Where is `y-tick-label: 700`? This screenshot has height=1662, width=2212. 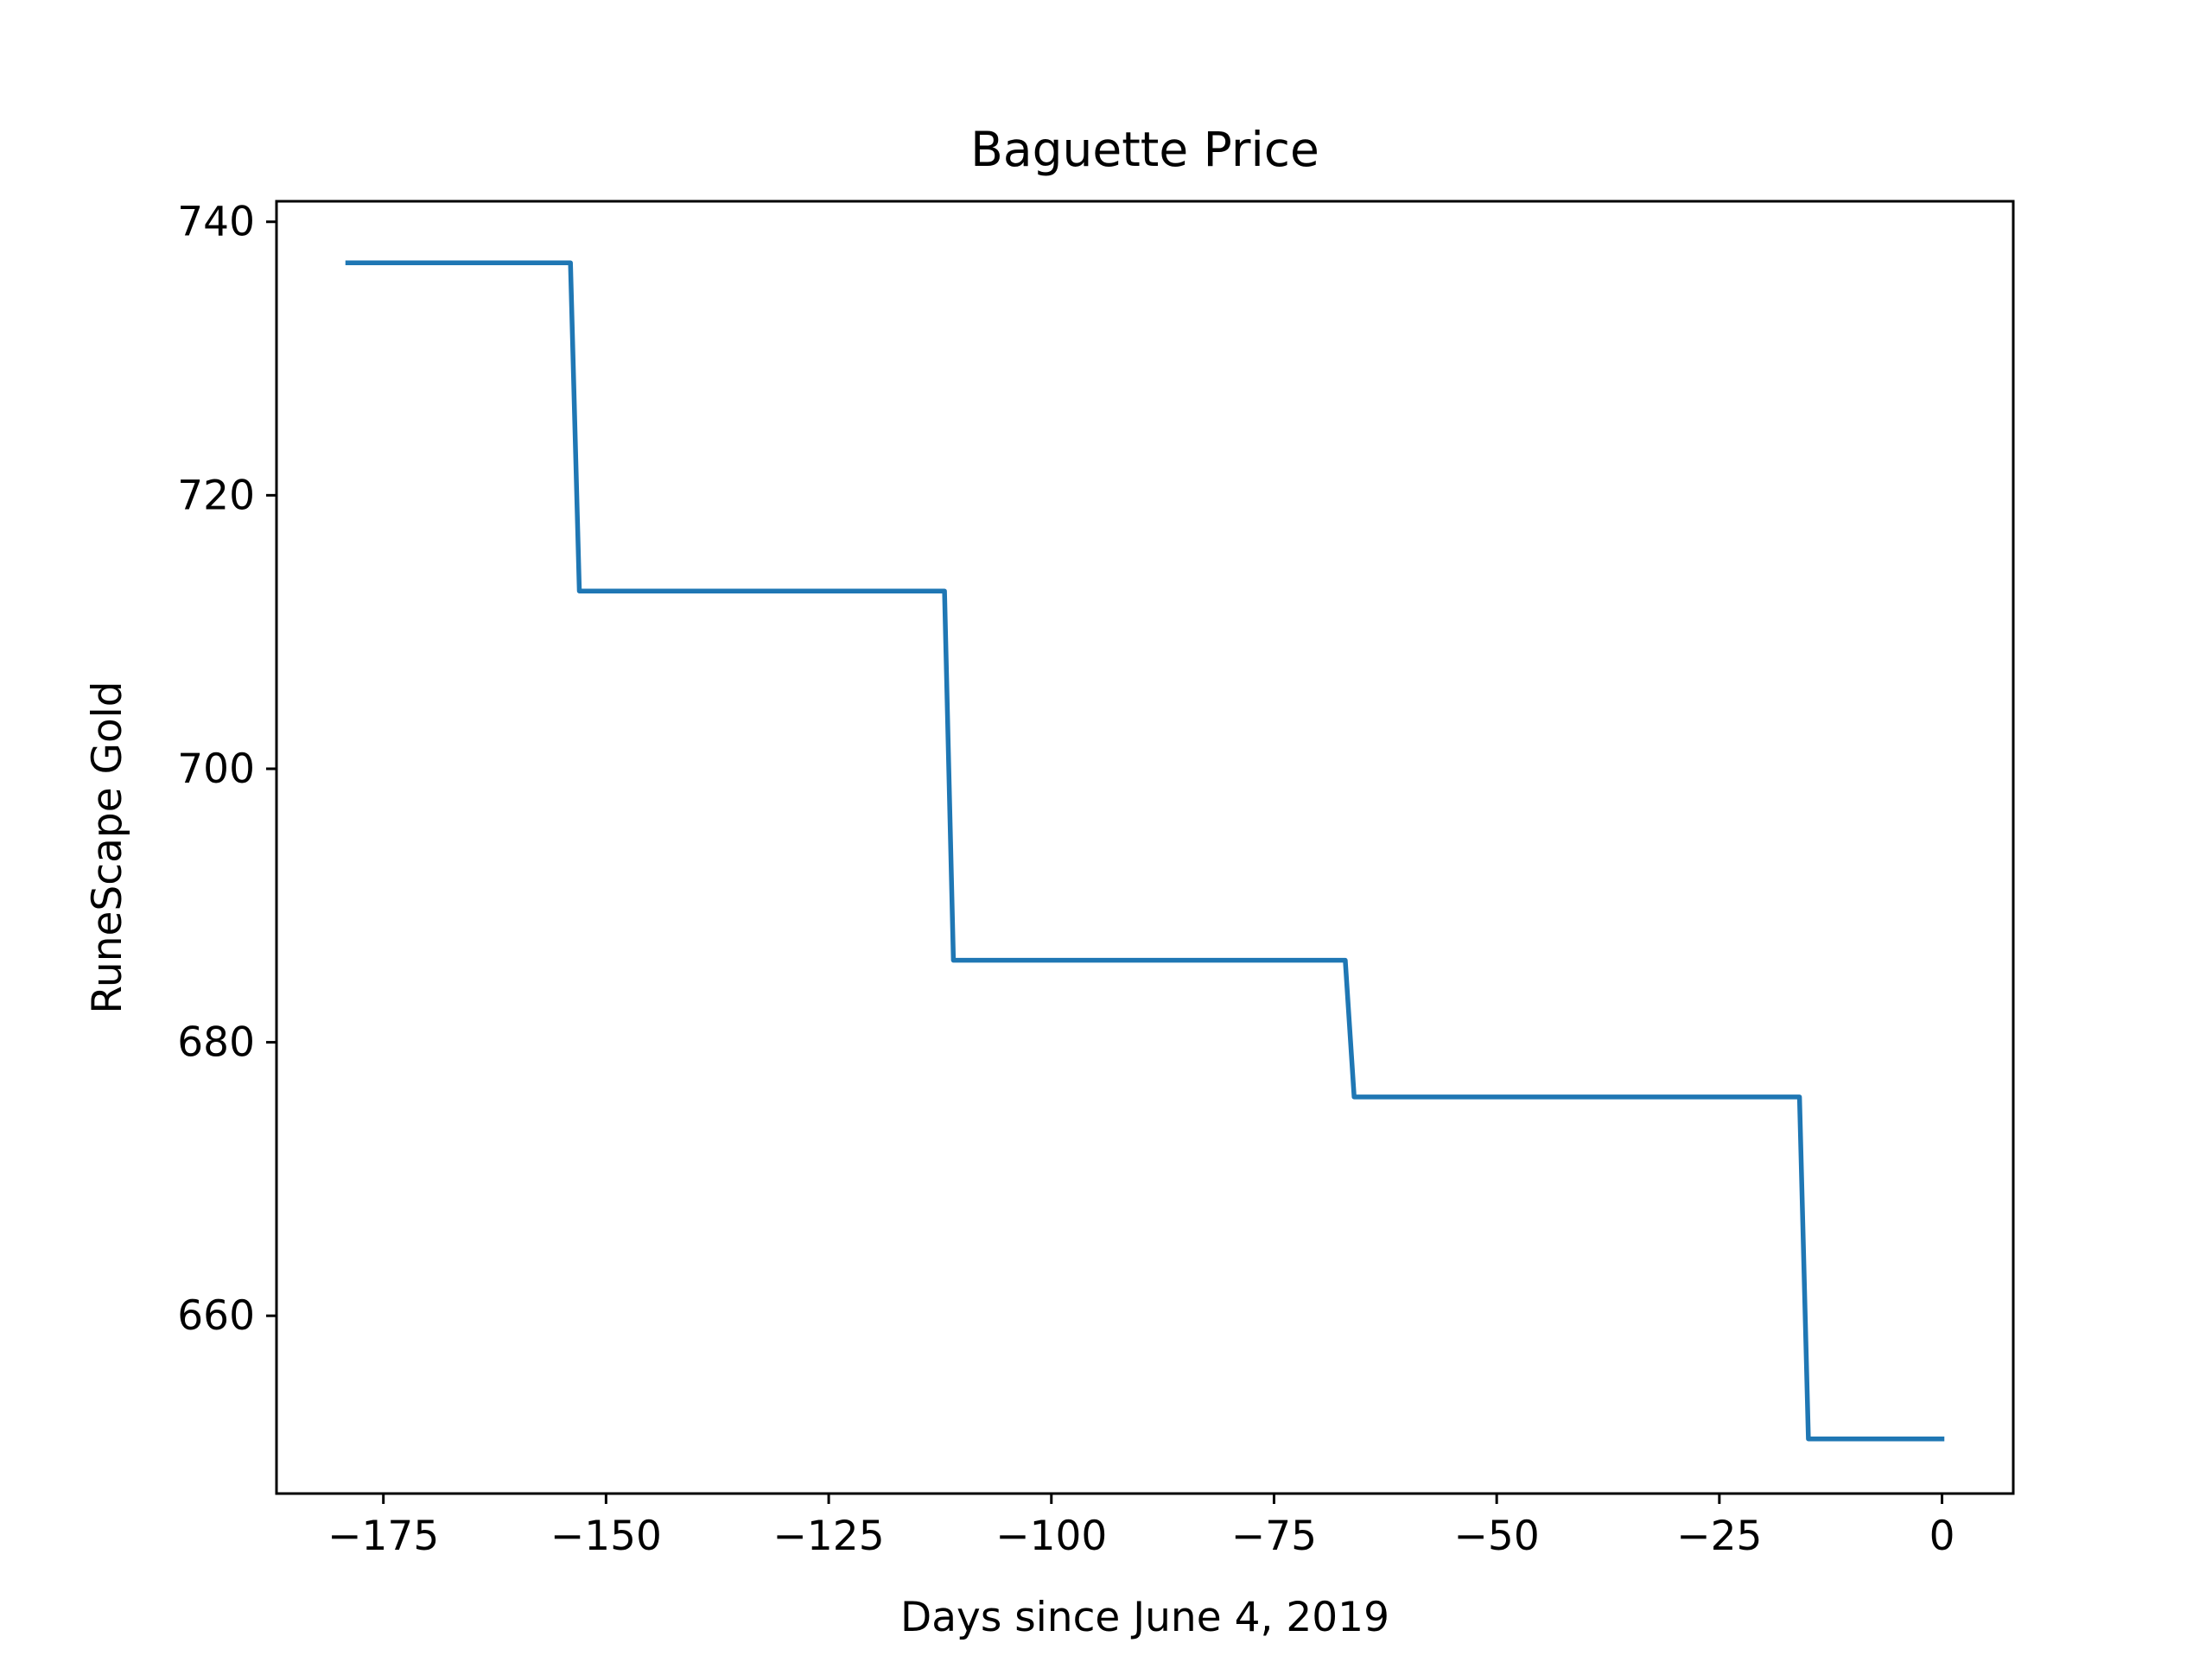
y-tick-label: 700 is located at coordinates (216, 769).